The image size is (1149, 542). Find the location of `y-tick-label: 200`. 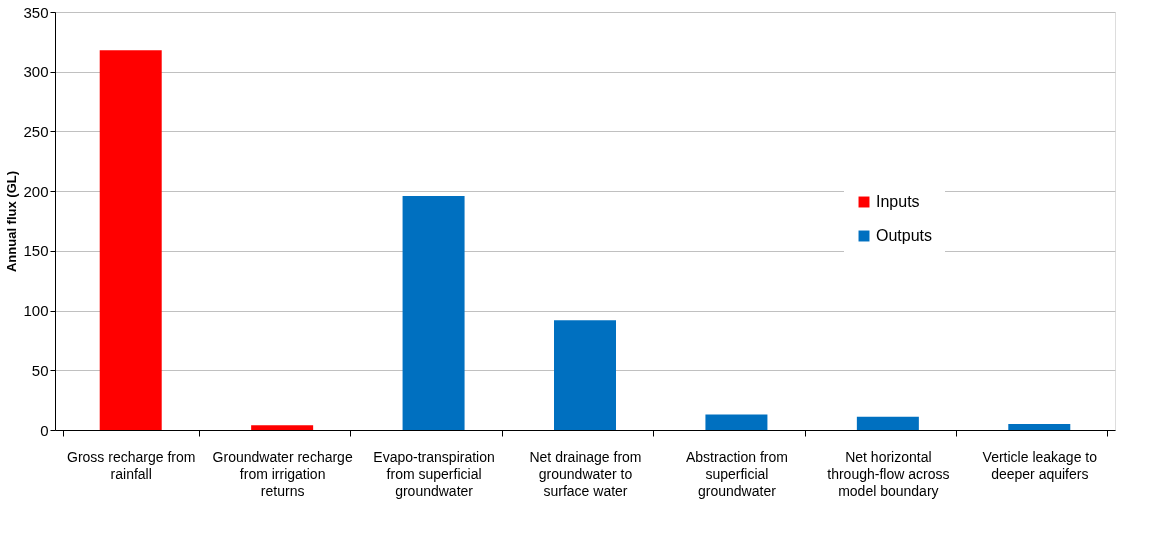

y-tick-label: 200 is located at coordinates (36, 191).